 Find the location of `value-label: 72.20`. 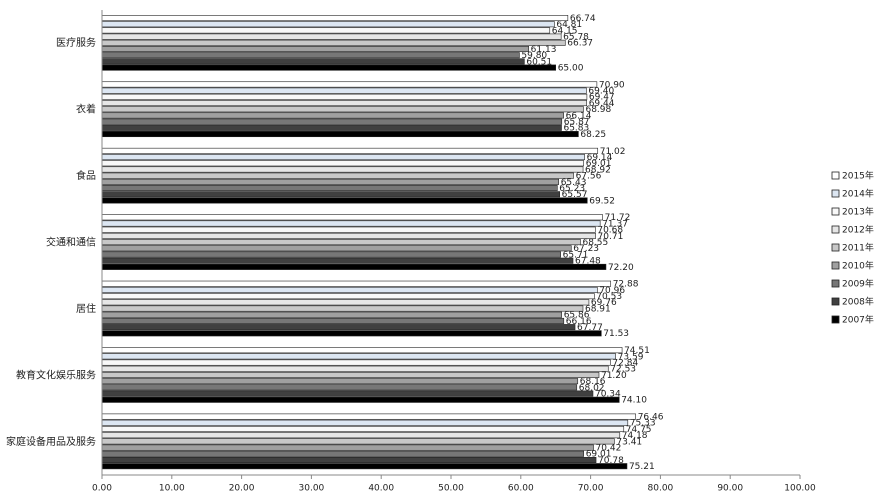

value-label: 72.20 is located at coordinates (621, 268).